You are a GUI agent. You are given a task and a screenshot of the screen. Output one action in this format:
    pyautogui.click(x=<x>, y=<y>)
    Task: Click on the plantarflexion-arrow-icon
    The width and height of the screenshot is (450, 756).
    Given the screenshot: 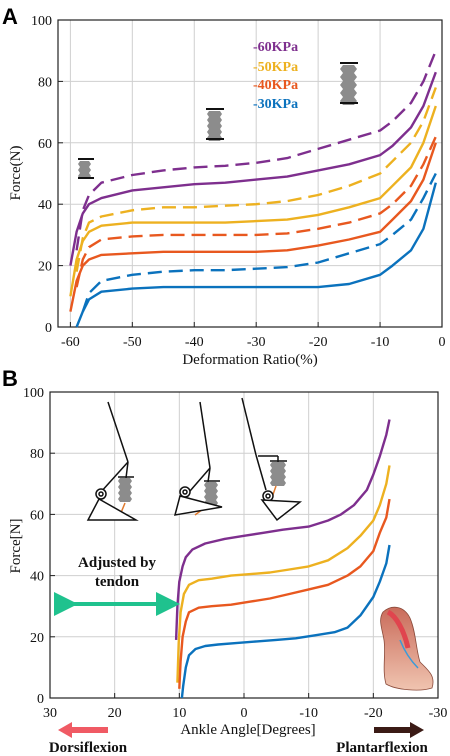 What is the action you would take?
    pyautogui.click(x=399, y=730)
    